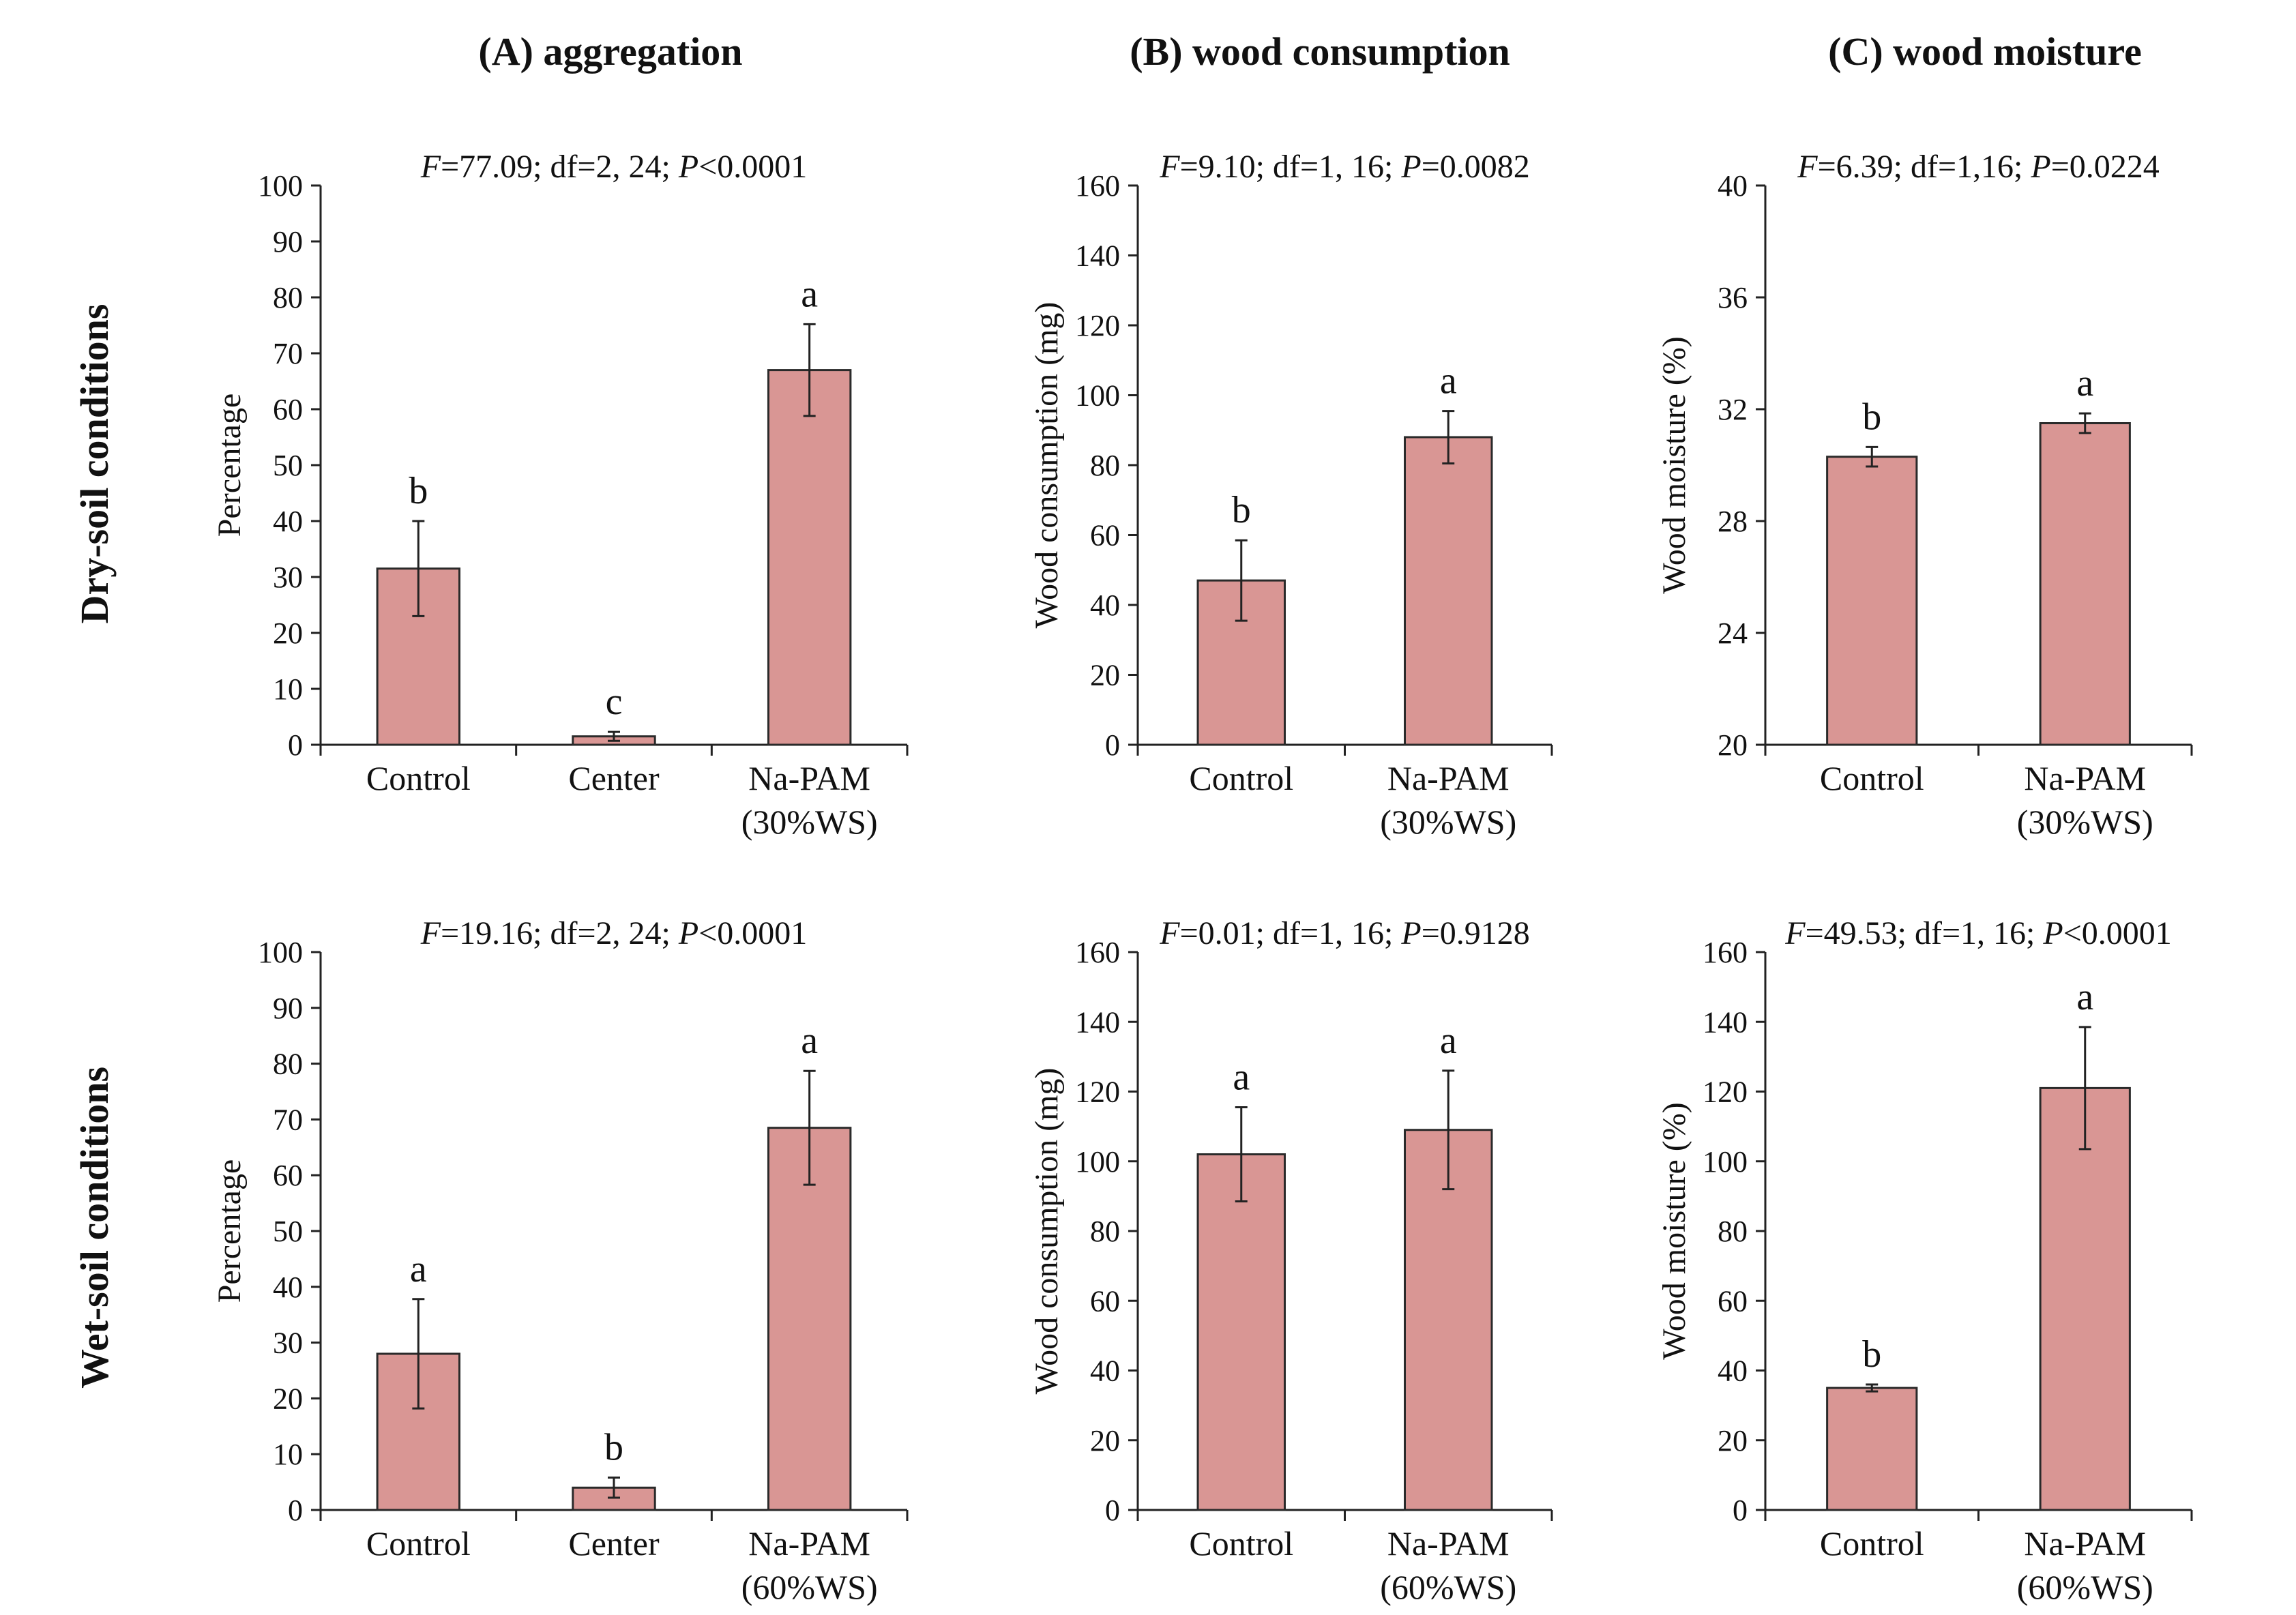  I want to click on stats-p-val: =0.9128, so click(1476, 933).